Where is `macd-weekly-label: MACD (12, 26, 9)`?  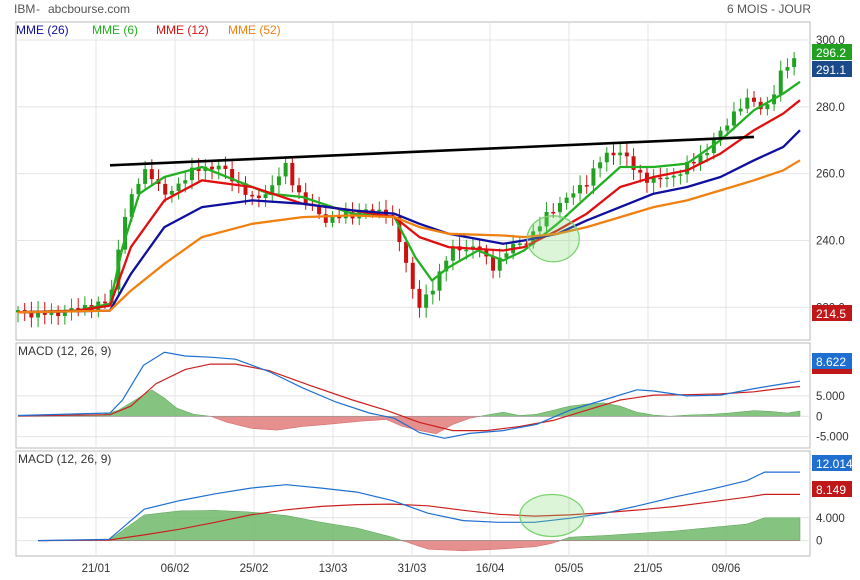
macd-weekly-label: MACD (12, 26, 9) is located at coordinates (64, 459).